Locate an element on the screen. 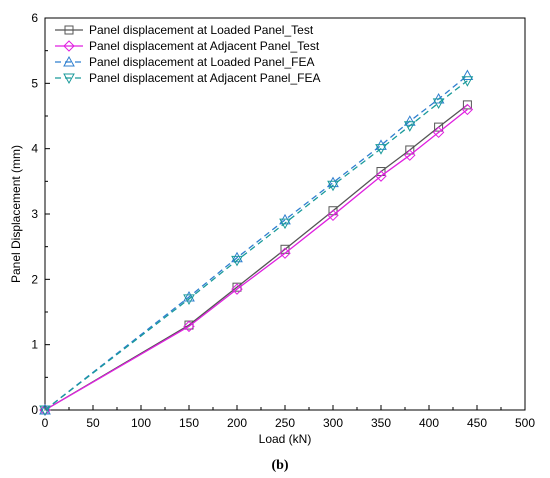 The image size is (550, 478). x-tick-label: 100 is located at coordinates (141, 423).